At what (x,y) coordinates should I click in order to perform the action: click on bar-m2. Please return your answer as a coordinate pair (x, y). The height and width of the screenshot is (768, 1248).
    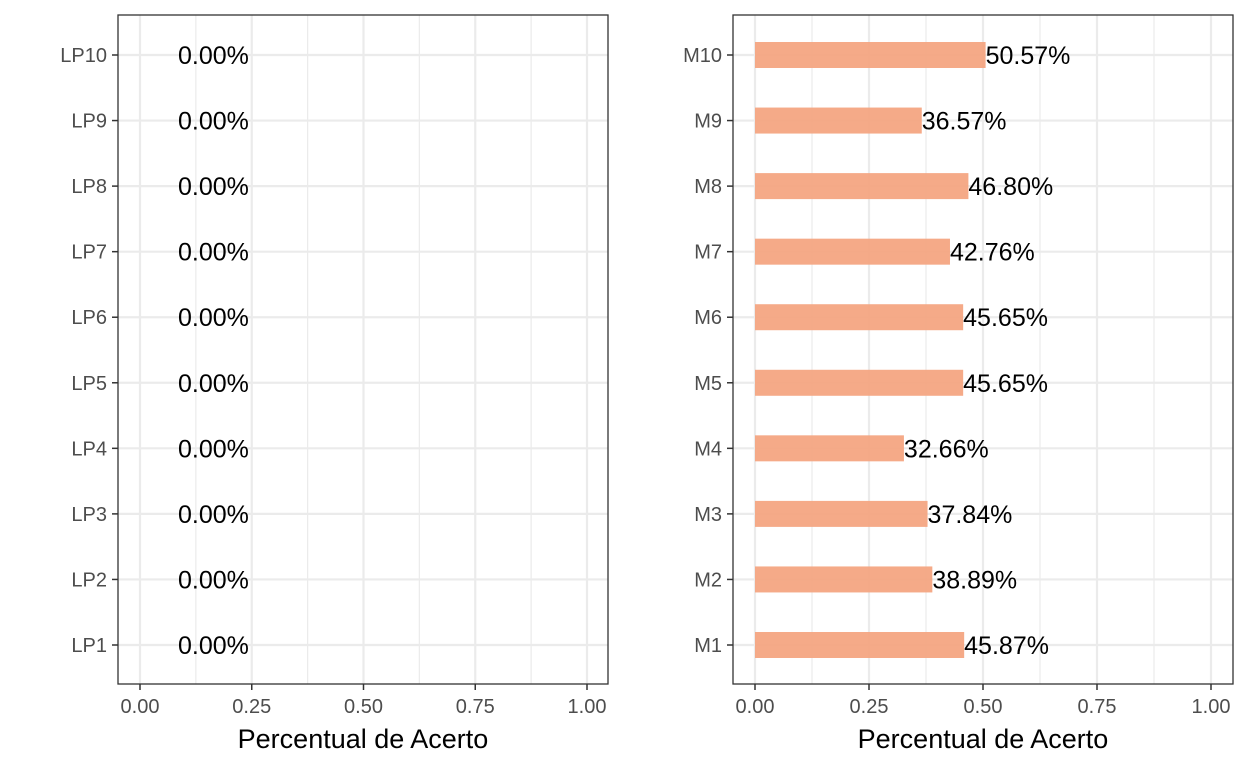
    Looking at the image, I should click on (844, 579).